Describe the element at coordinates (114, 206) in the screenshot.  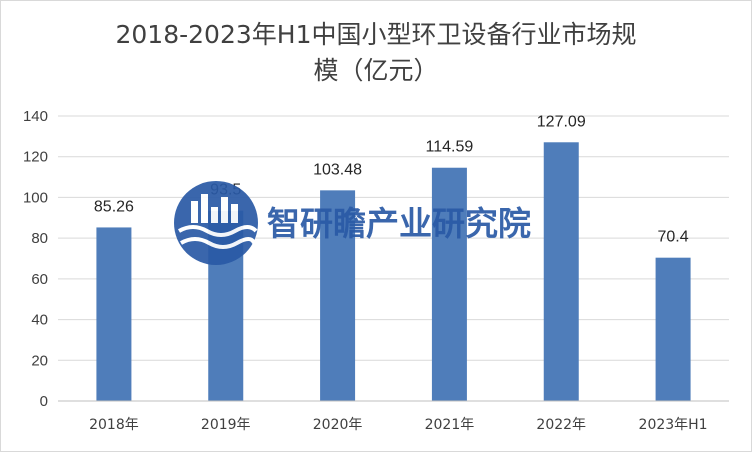
I see `data-label: 85.26` at that location.